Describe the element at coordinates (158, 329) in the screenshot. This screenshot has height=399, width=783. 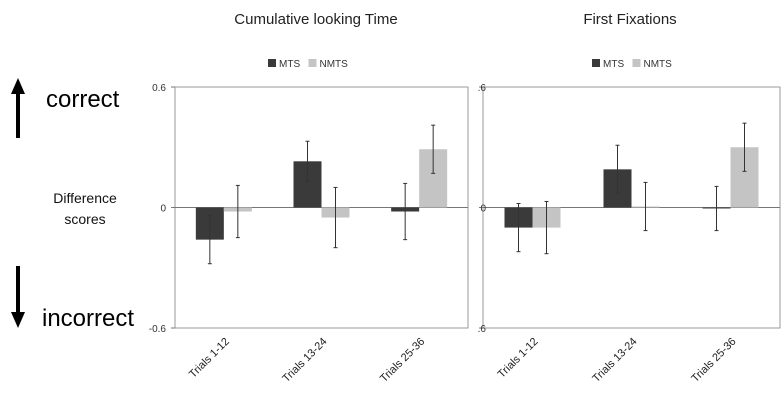
I see `y-tick-label: -0.6` at that location.